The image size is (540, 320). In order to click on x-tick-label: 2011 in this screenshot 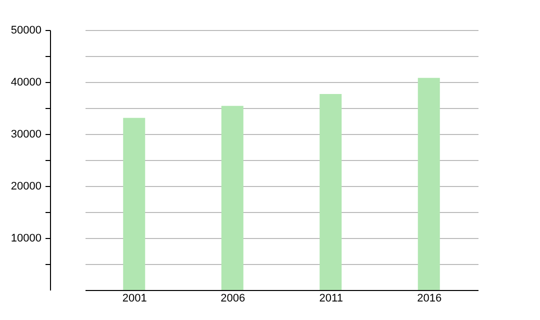, I will do `click(331, 298)`.